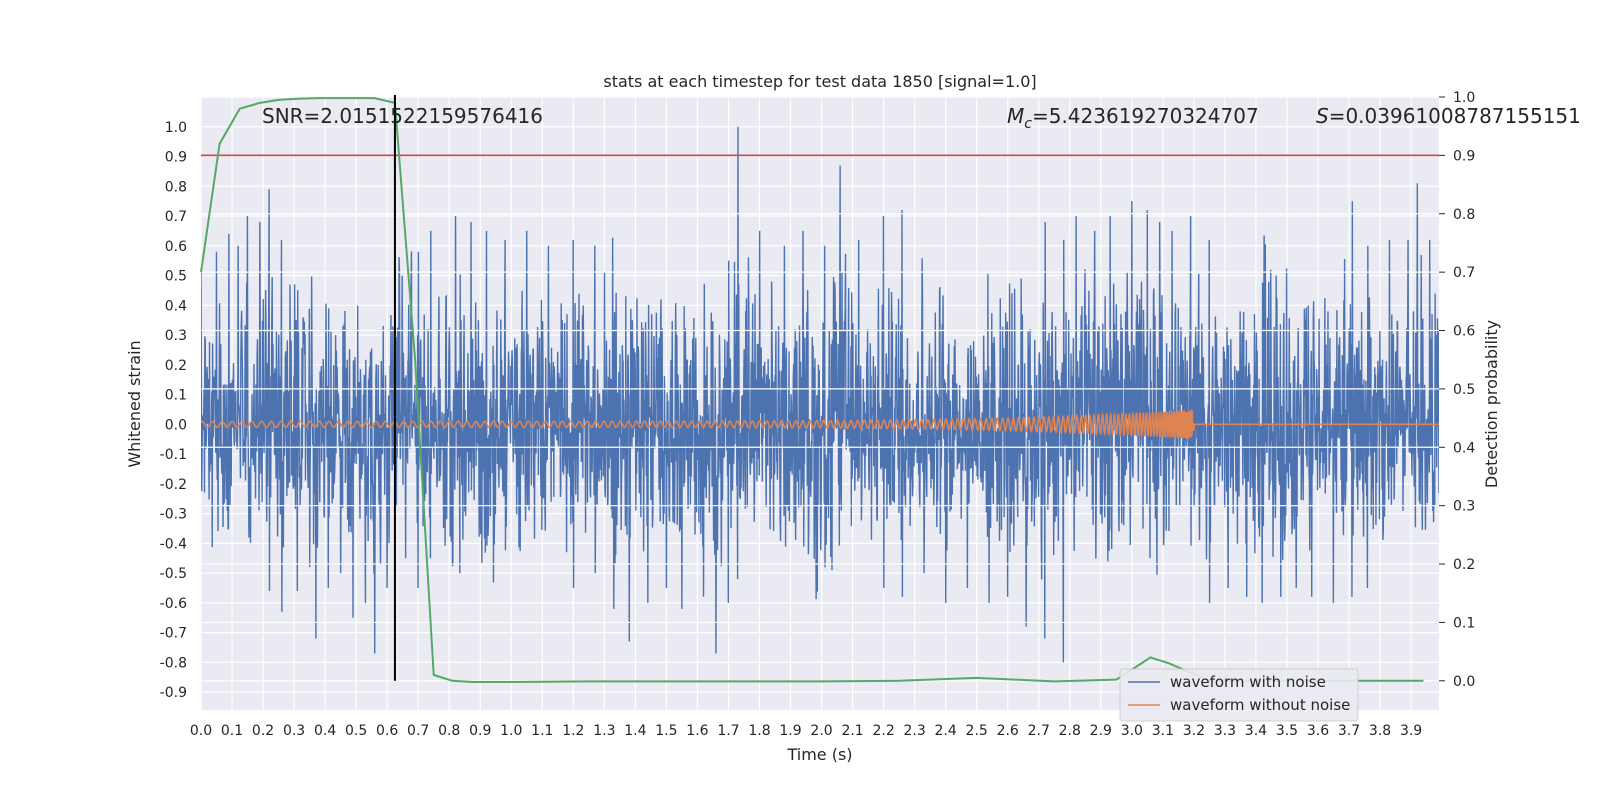  I want to click on mc-annotation: Mc=5.423619270324707, so click(1133, 118).